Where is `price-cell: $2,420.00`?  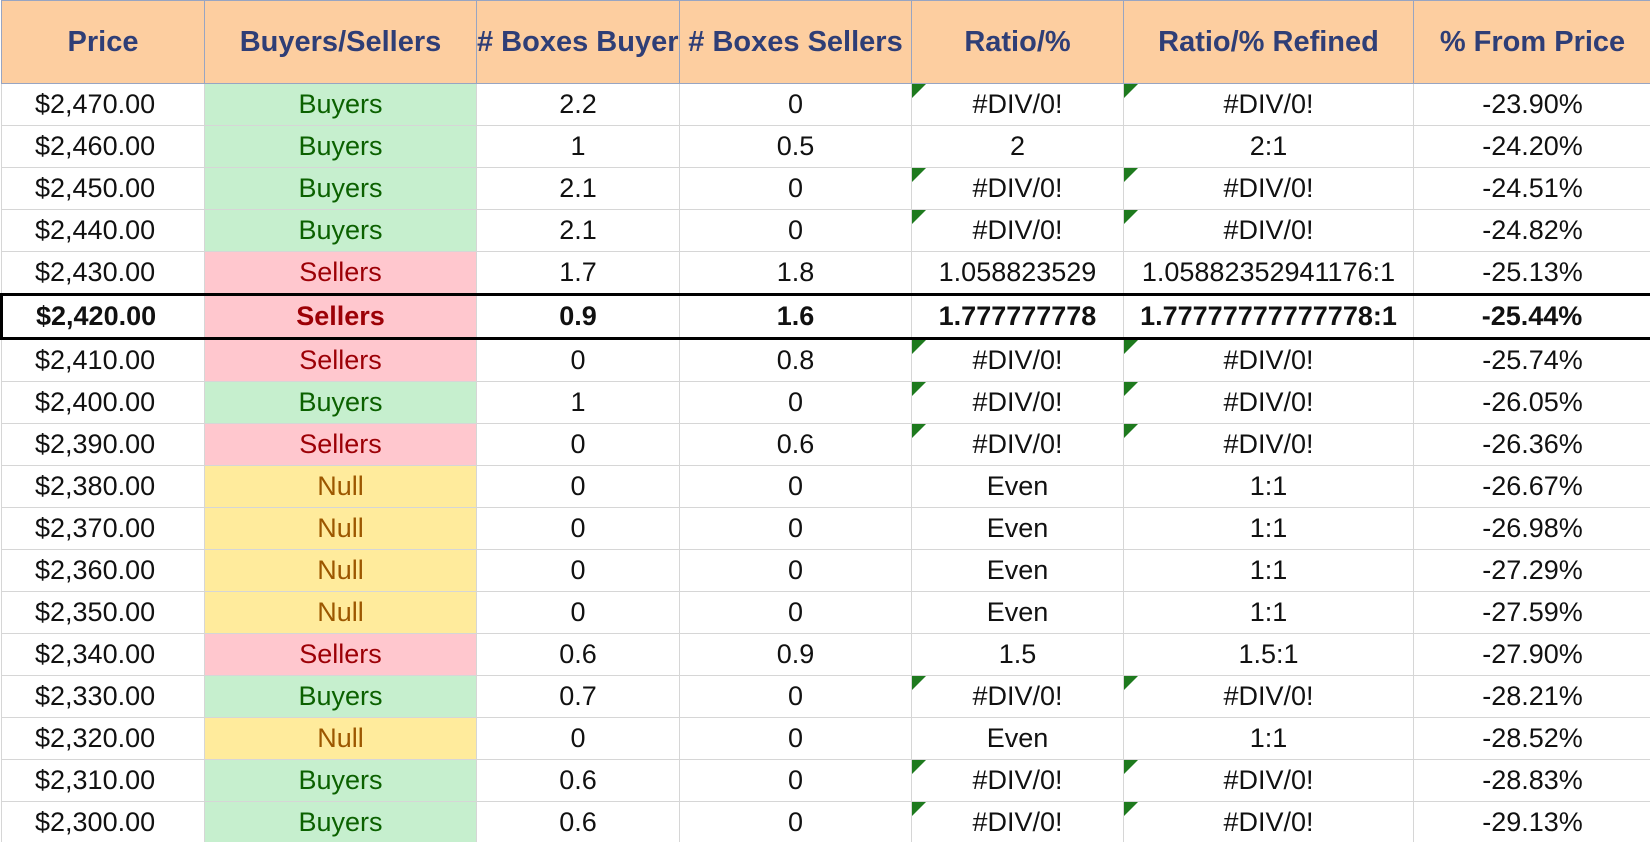 price-cell: $2,420.00 is located at coordinates (102, 316).